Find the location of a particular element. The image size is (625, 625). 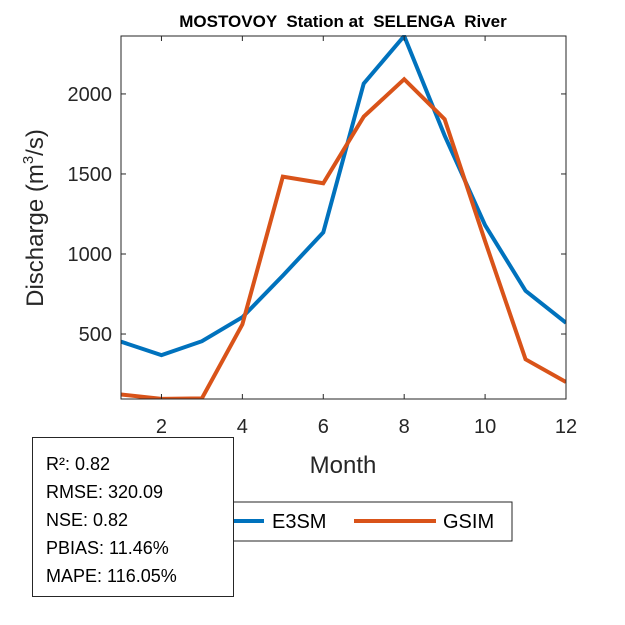

y-tick-label: 2000 is located at coordinates (90, 95).